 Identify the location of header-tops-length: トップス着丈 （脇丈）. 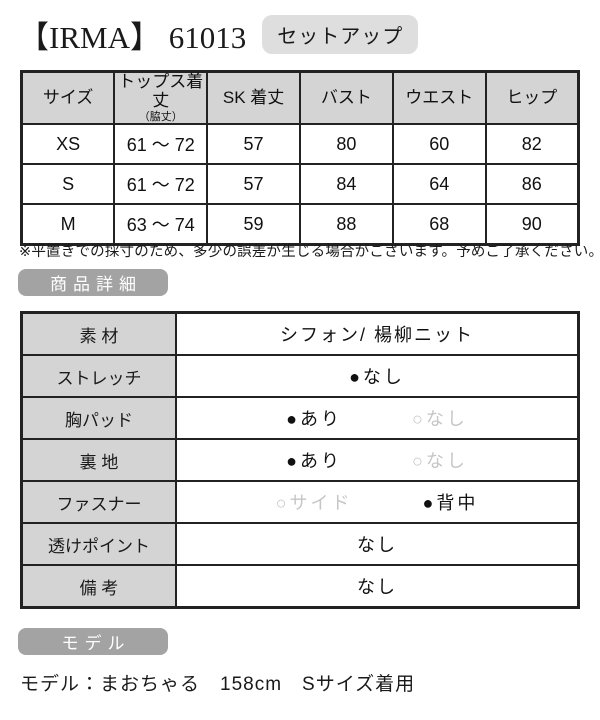
(161, 98).